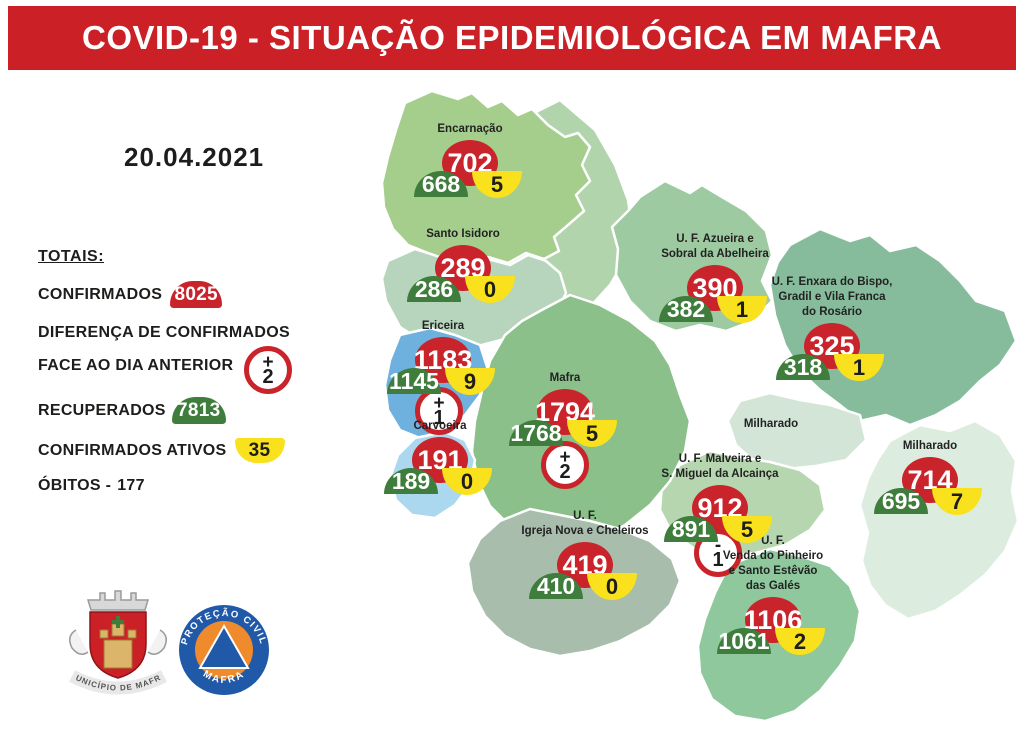 This screenshot has height=729, width=1024. I want to click on active-total-badge: 35, so click(259, 450).